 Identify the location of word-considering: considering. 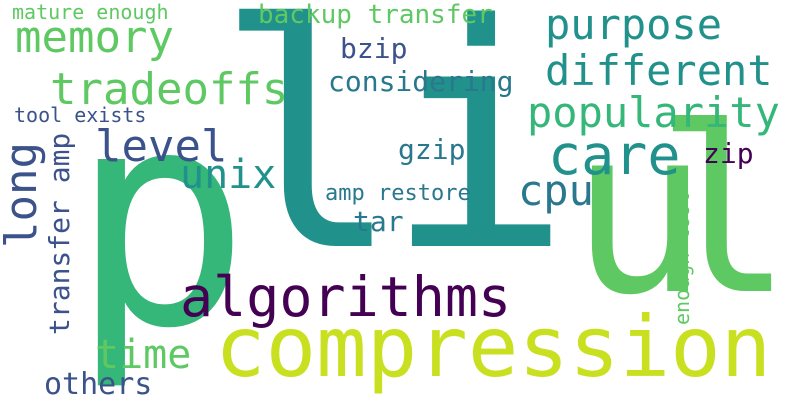
(421, 81).